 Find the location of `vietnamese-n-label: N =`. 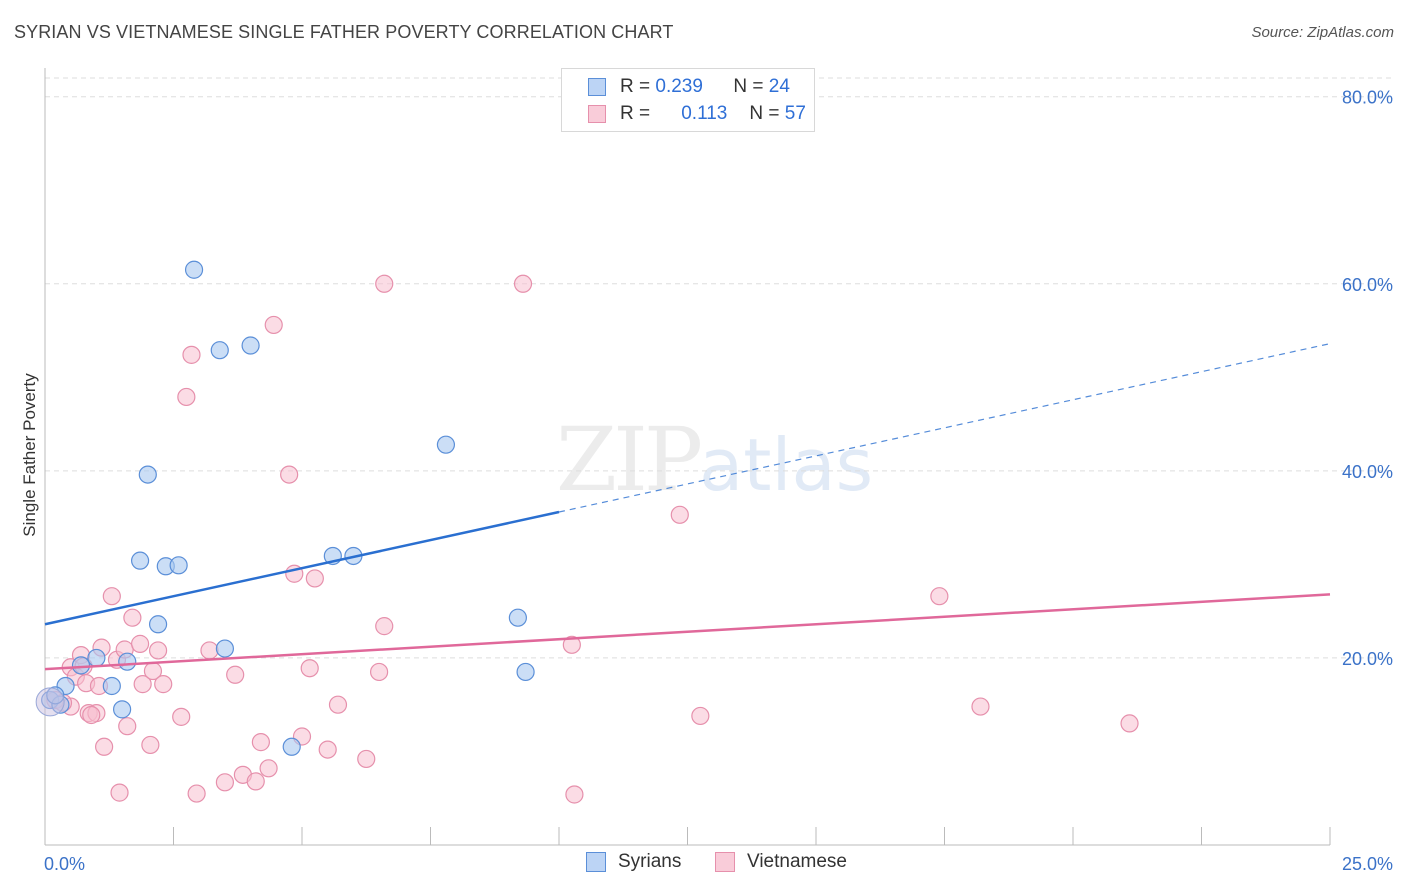

vietnamese-n-label: N = is located at coordinates (767, 113).